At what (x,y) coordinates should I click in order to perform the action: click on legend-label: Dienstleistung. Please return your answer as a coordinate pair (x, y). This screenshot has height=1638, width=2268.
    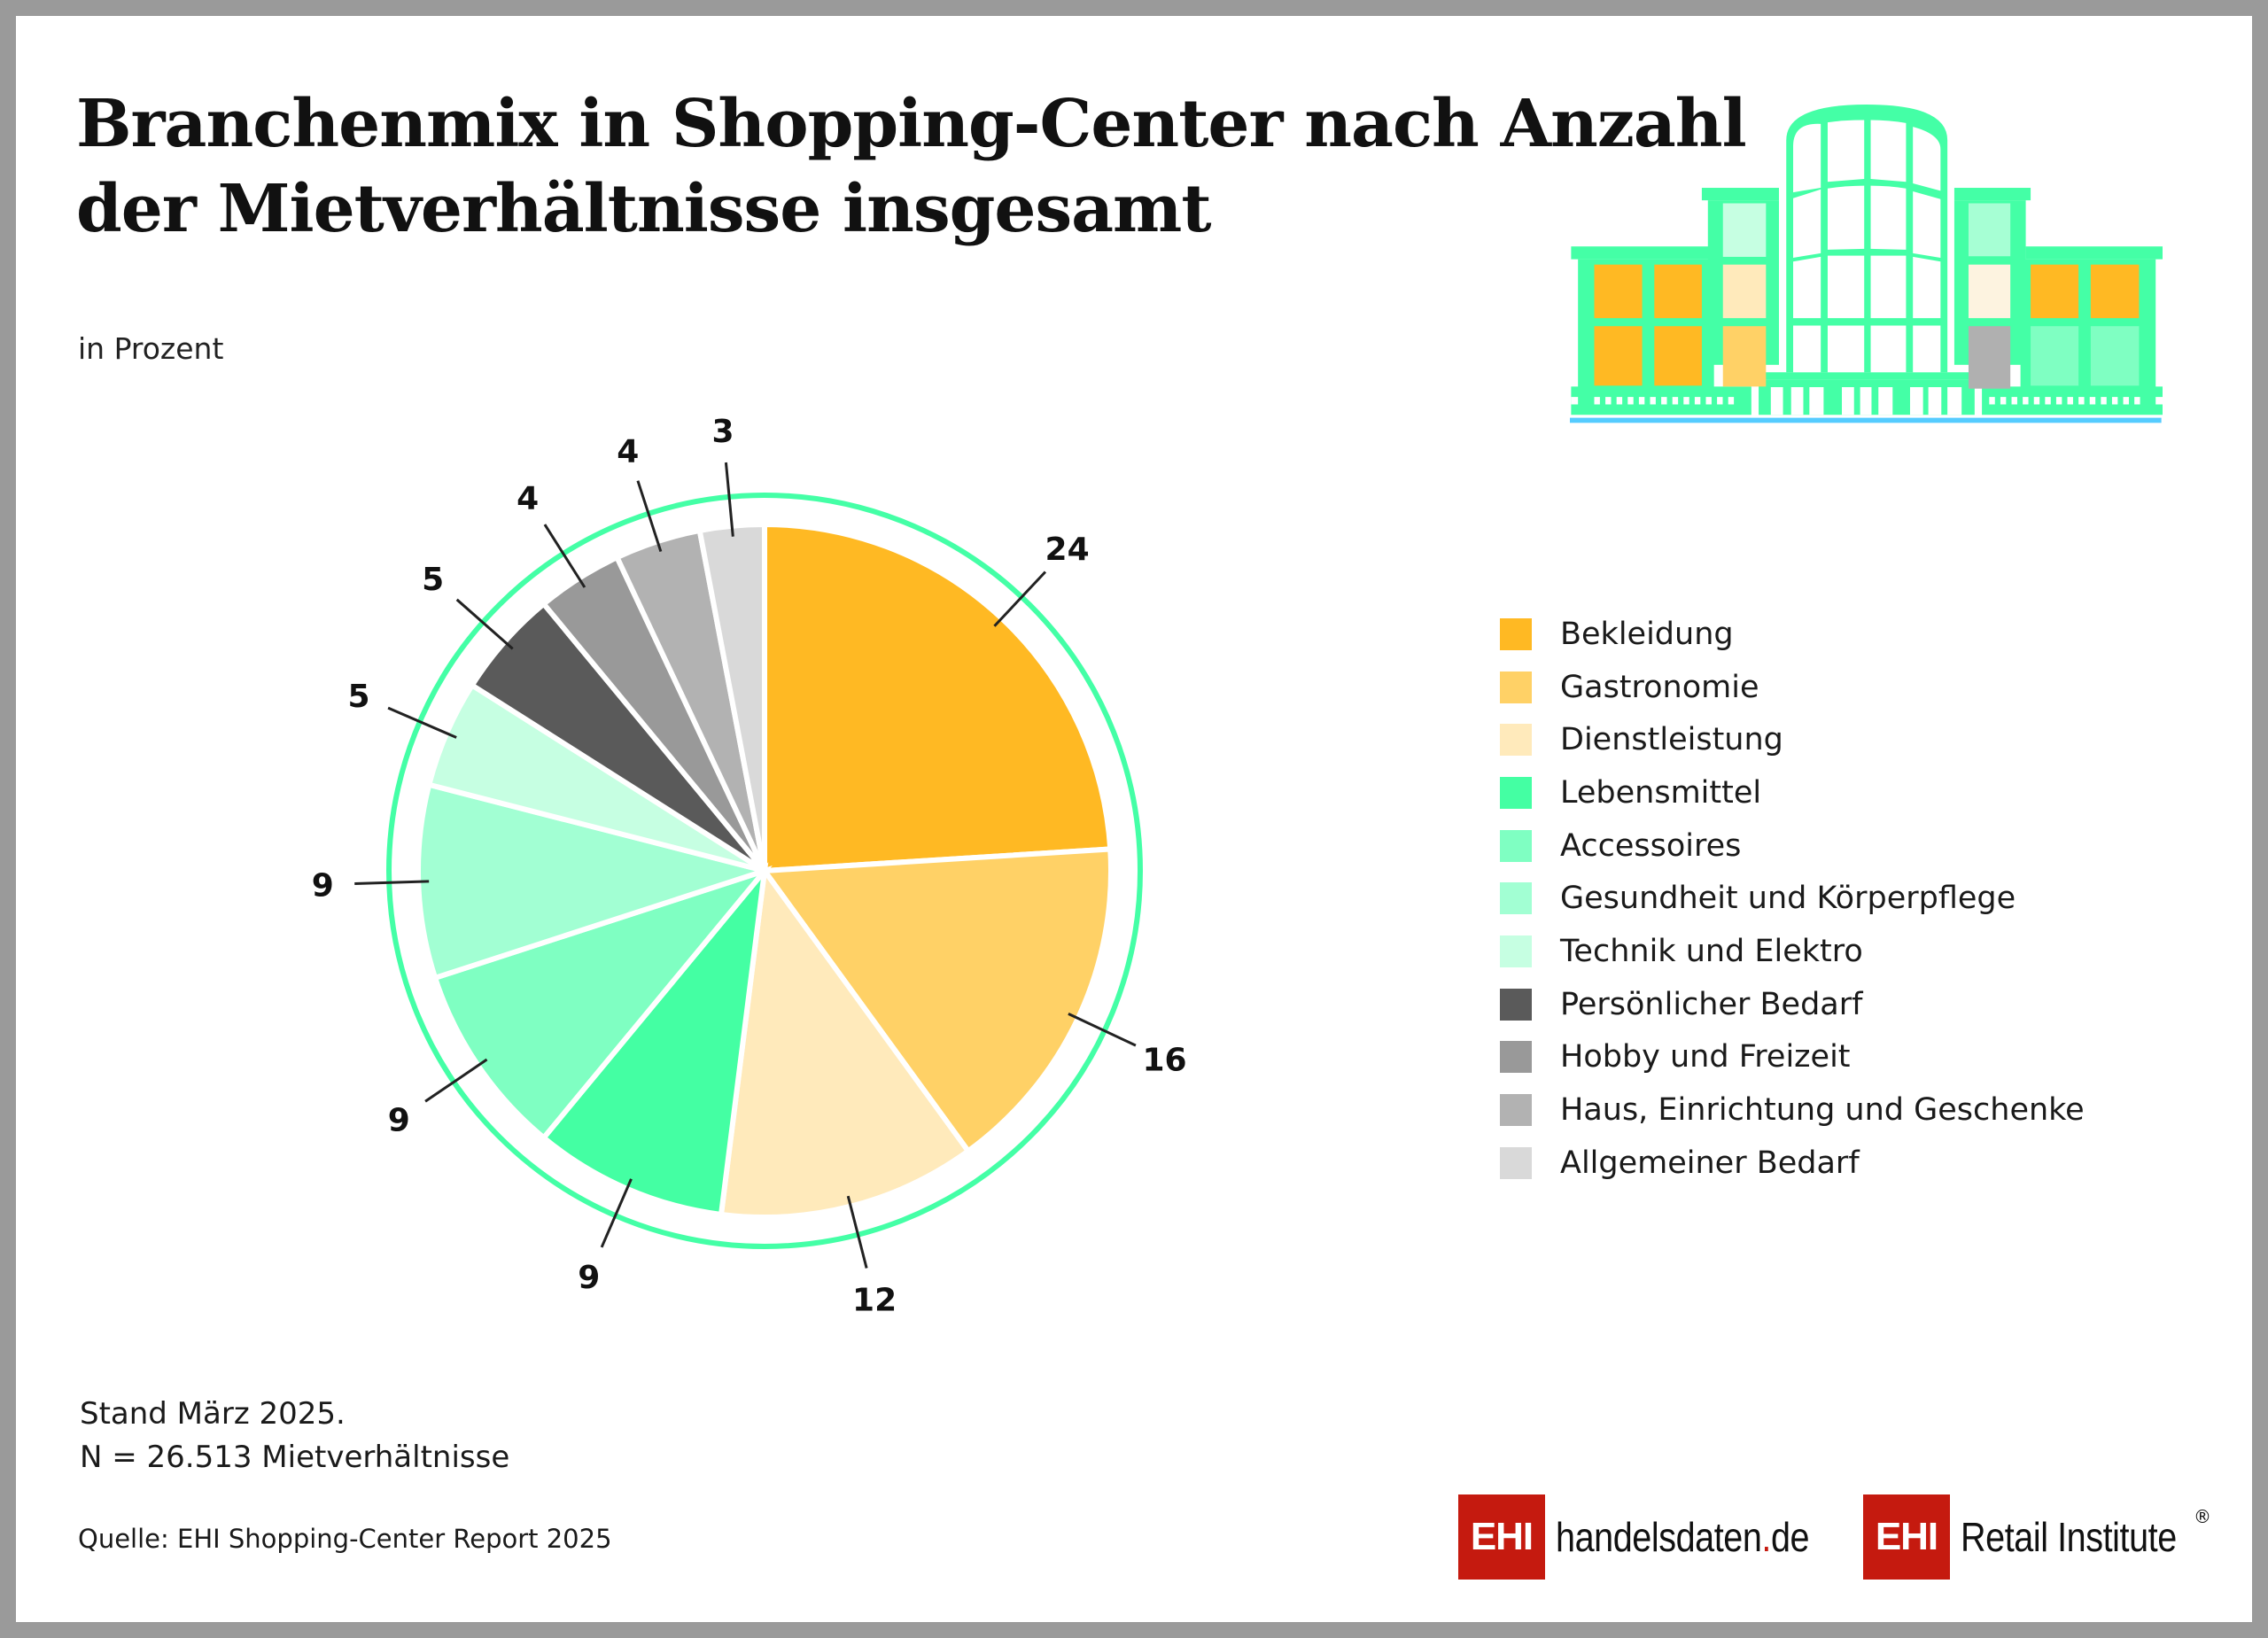
    Looking at the image, I should click on (1671, 740).